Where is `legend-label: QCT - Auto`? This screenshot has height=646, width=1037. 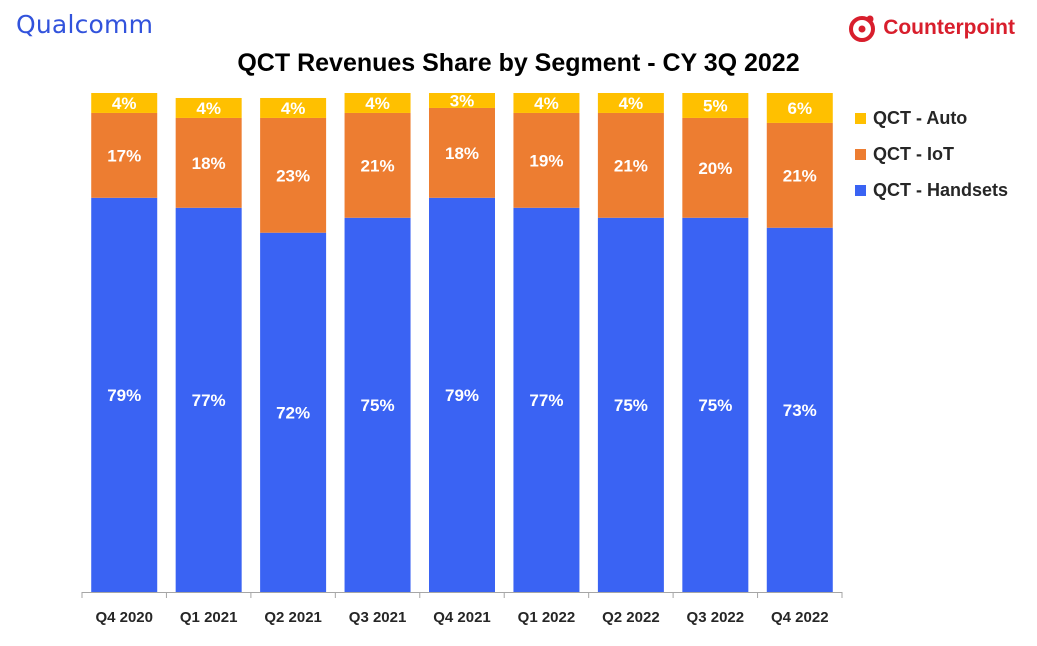
legend-label: QCT - Auto is located at coordinates (920, 117).